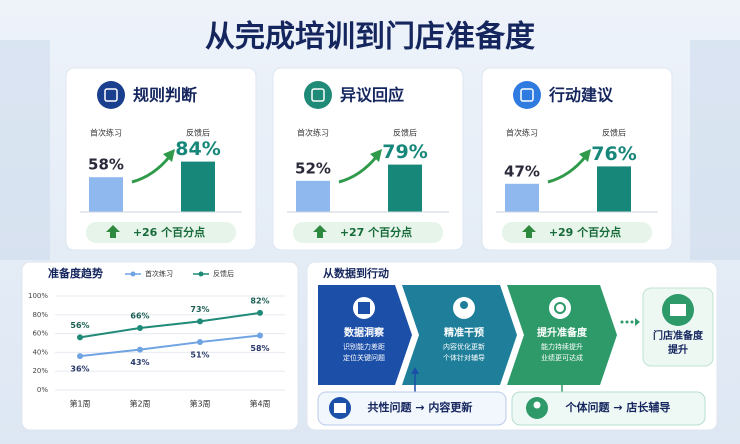  What do you see at coordinates (223, 273) in the screenshot?
I see `legend-label: 反馈后` at bounding box center [223, 273].